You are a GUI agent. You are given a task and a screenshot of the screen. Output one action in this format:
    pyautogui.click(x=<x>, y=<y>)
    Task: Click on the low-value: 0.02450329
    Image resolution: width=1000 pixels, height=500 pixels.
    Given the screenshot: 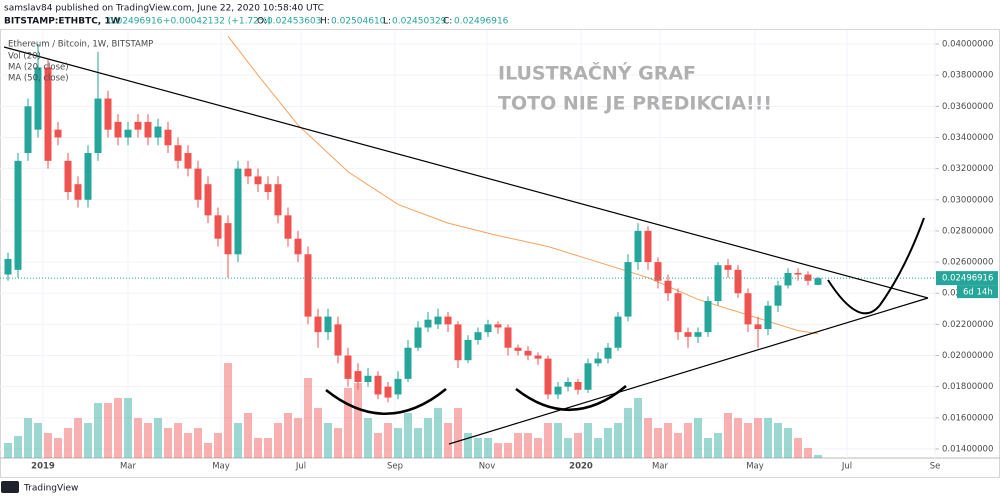 What is the action you would take?
    pyautogui.click(x=419, y=22)
    